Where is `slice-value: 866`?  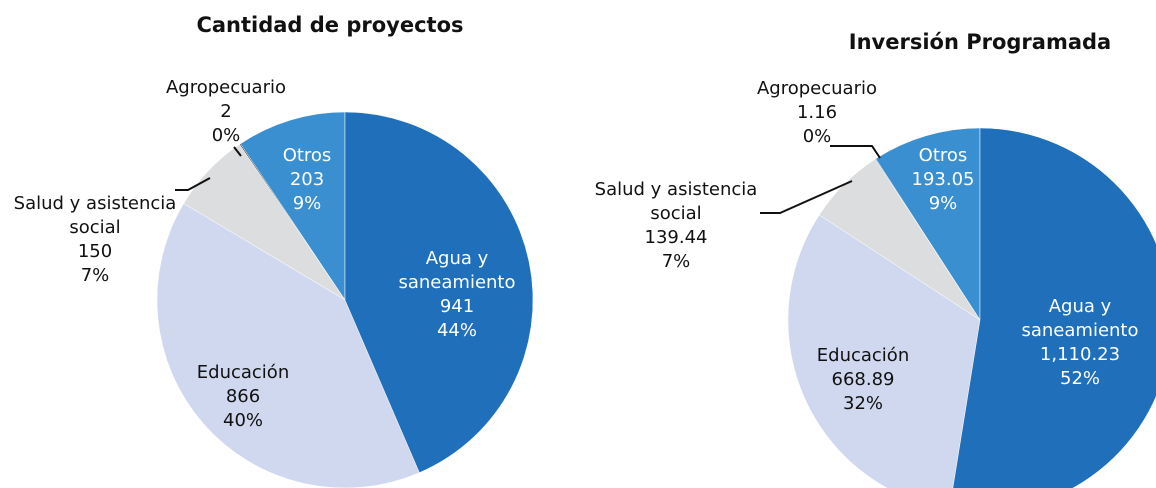
slice-value: 866 is located at coordinates (243, 396).